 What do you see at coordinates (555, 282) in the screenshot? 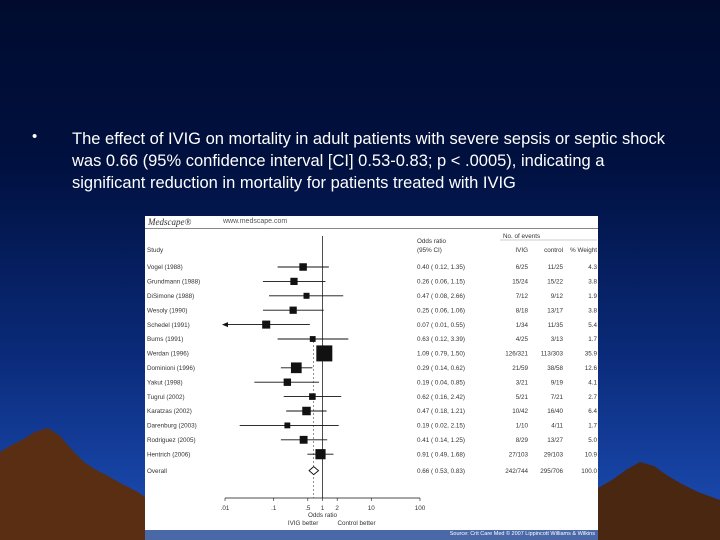
I see `control-events: 15/22` at bounding box center [555, 282].